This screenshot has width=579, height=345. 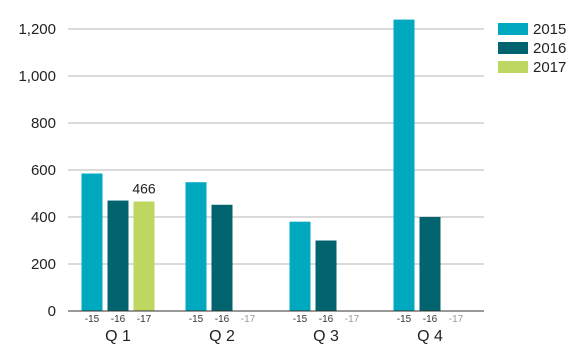 I want to click on bar-2016-q4, so click(x=430, y=264).